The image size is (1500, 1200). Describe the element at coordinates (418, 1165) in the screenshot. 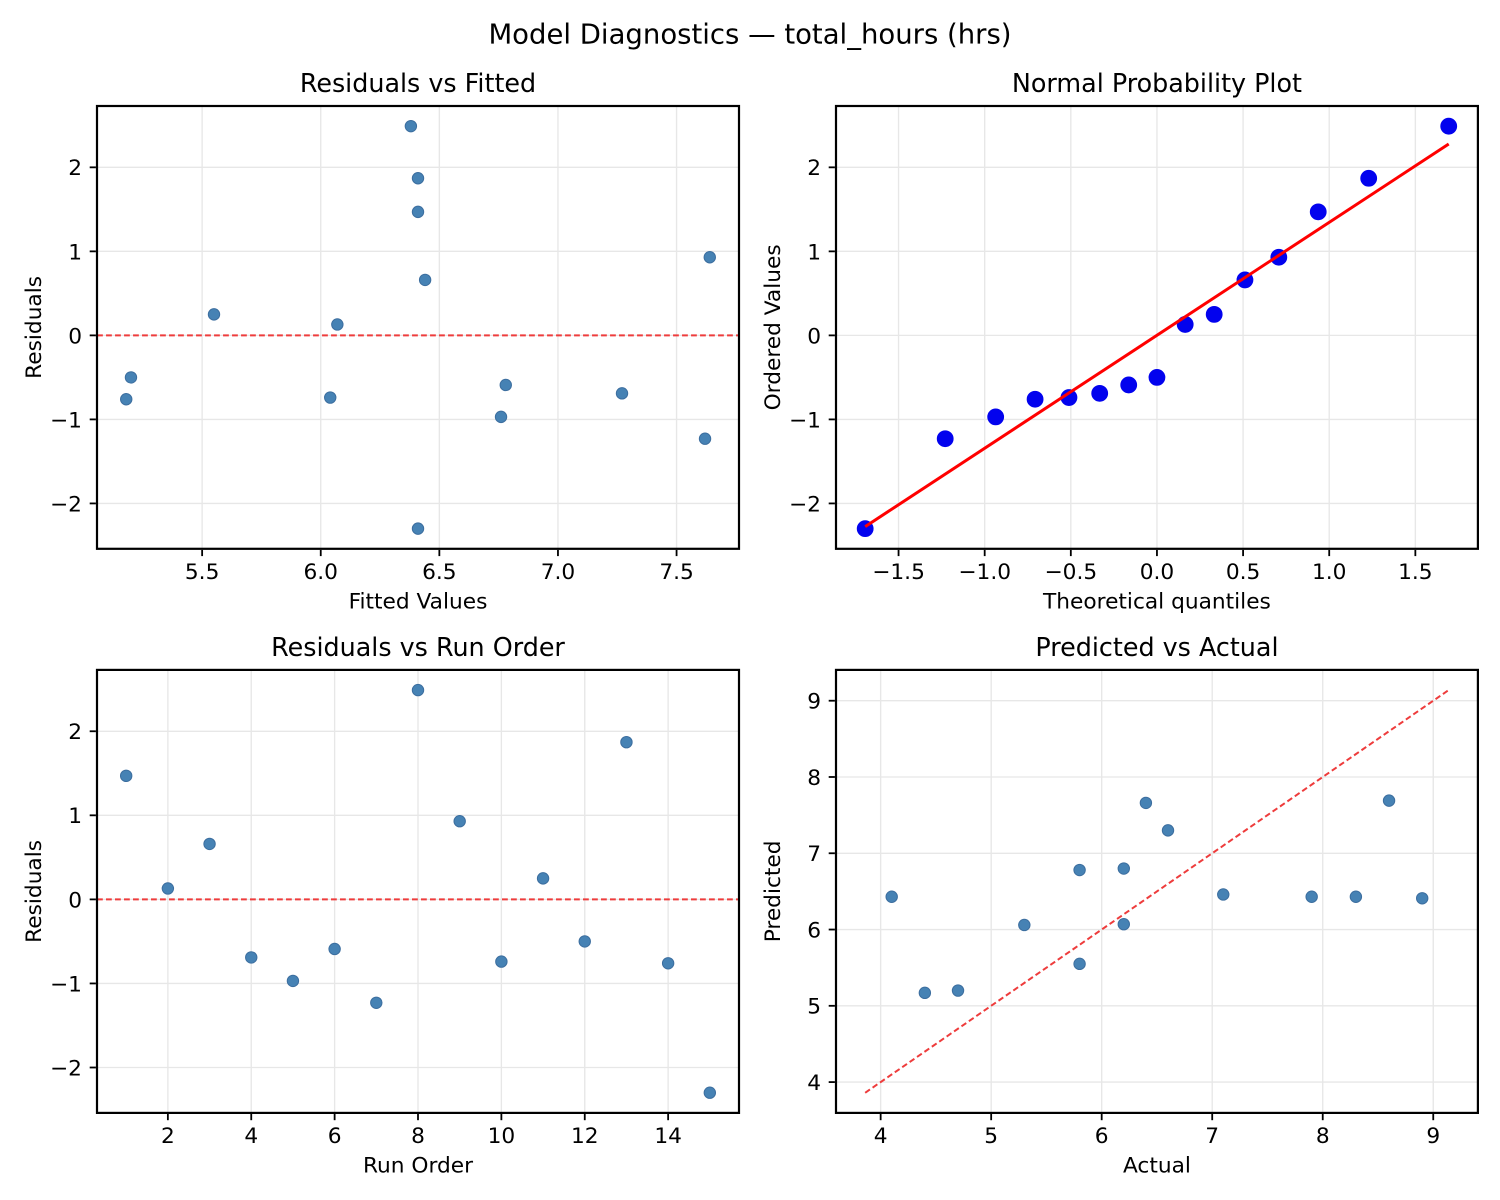

I see `x-axis-label: Run Order` at that location.